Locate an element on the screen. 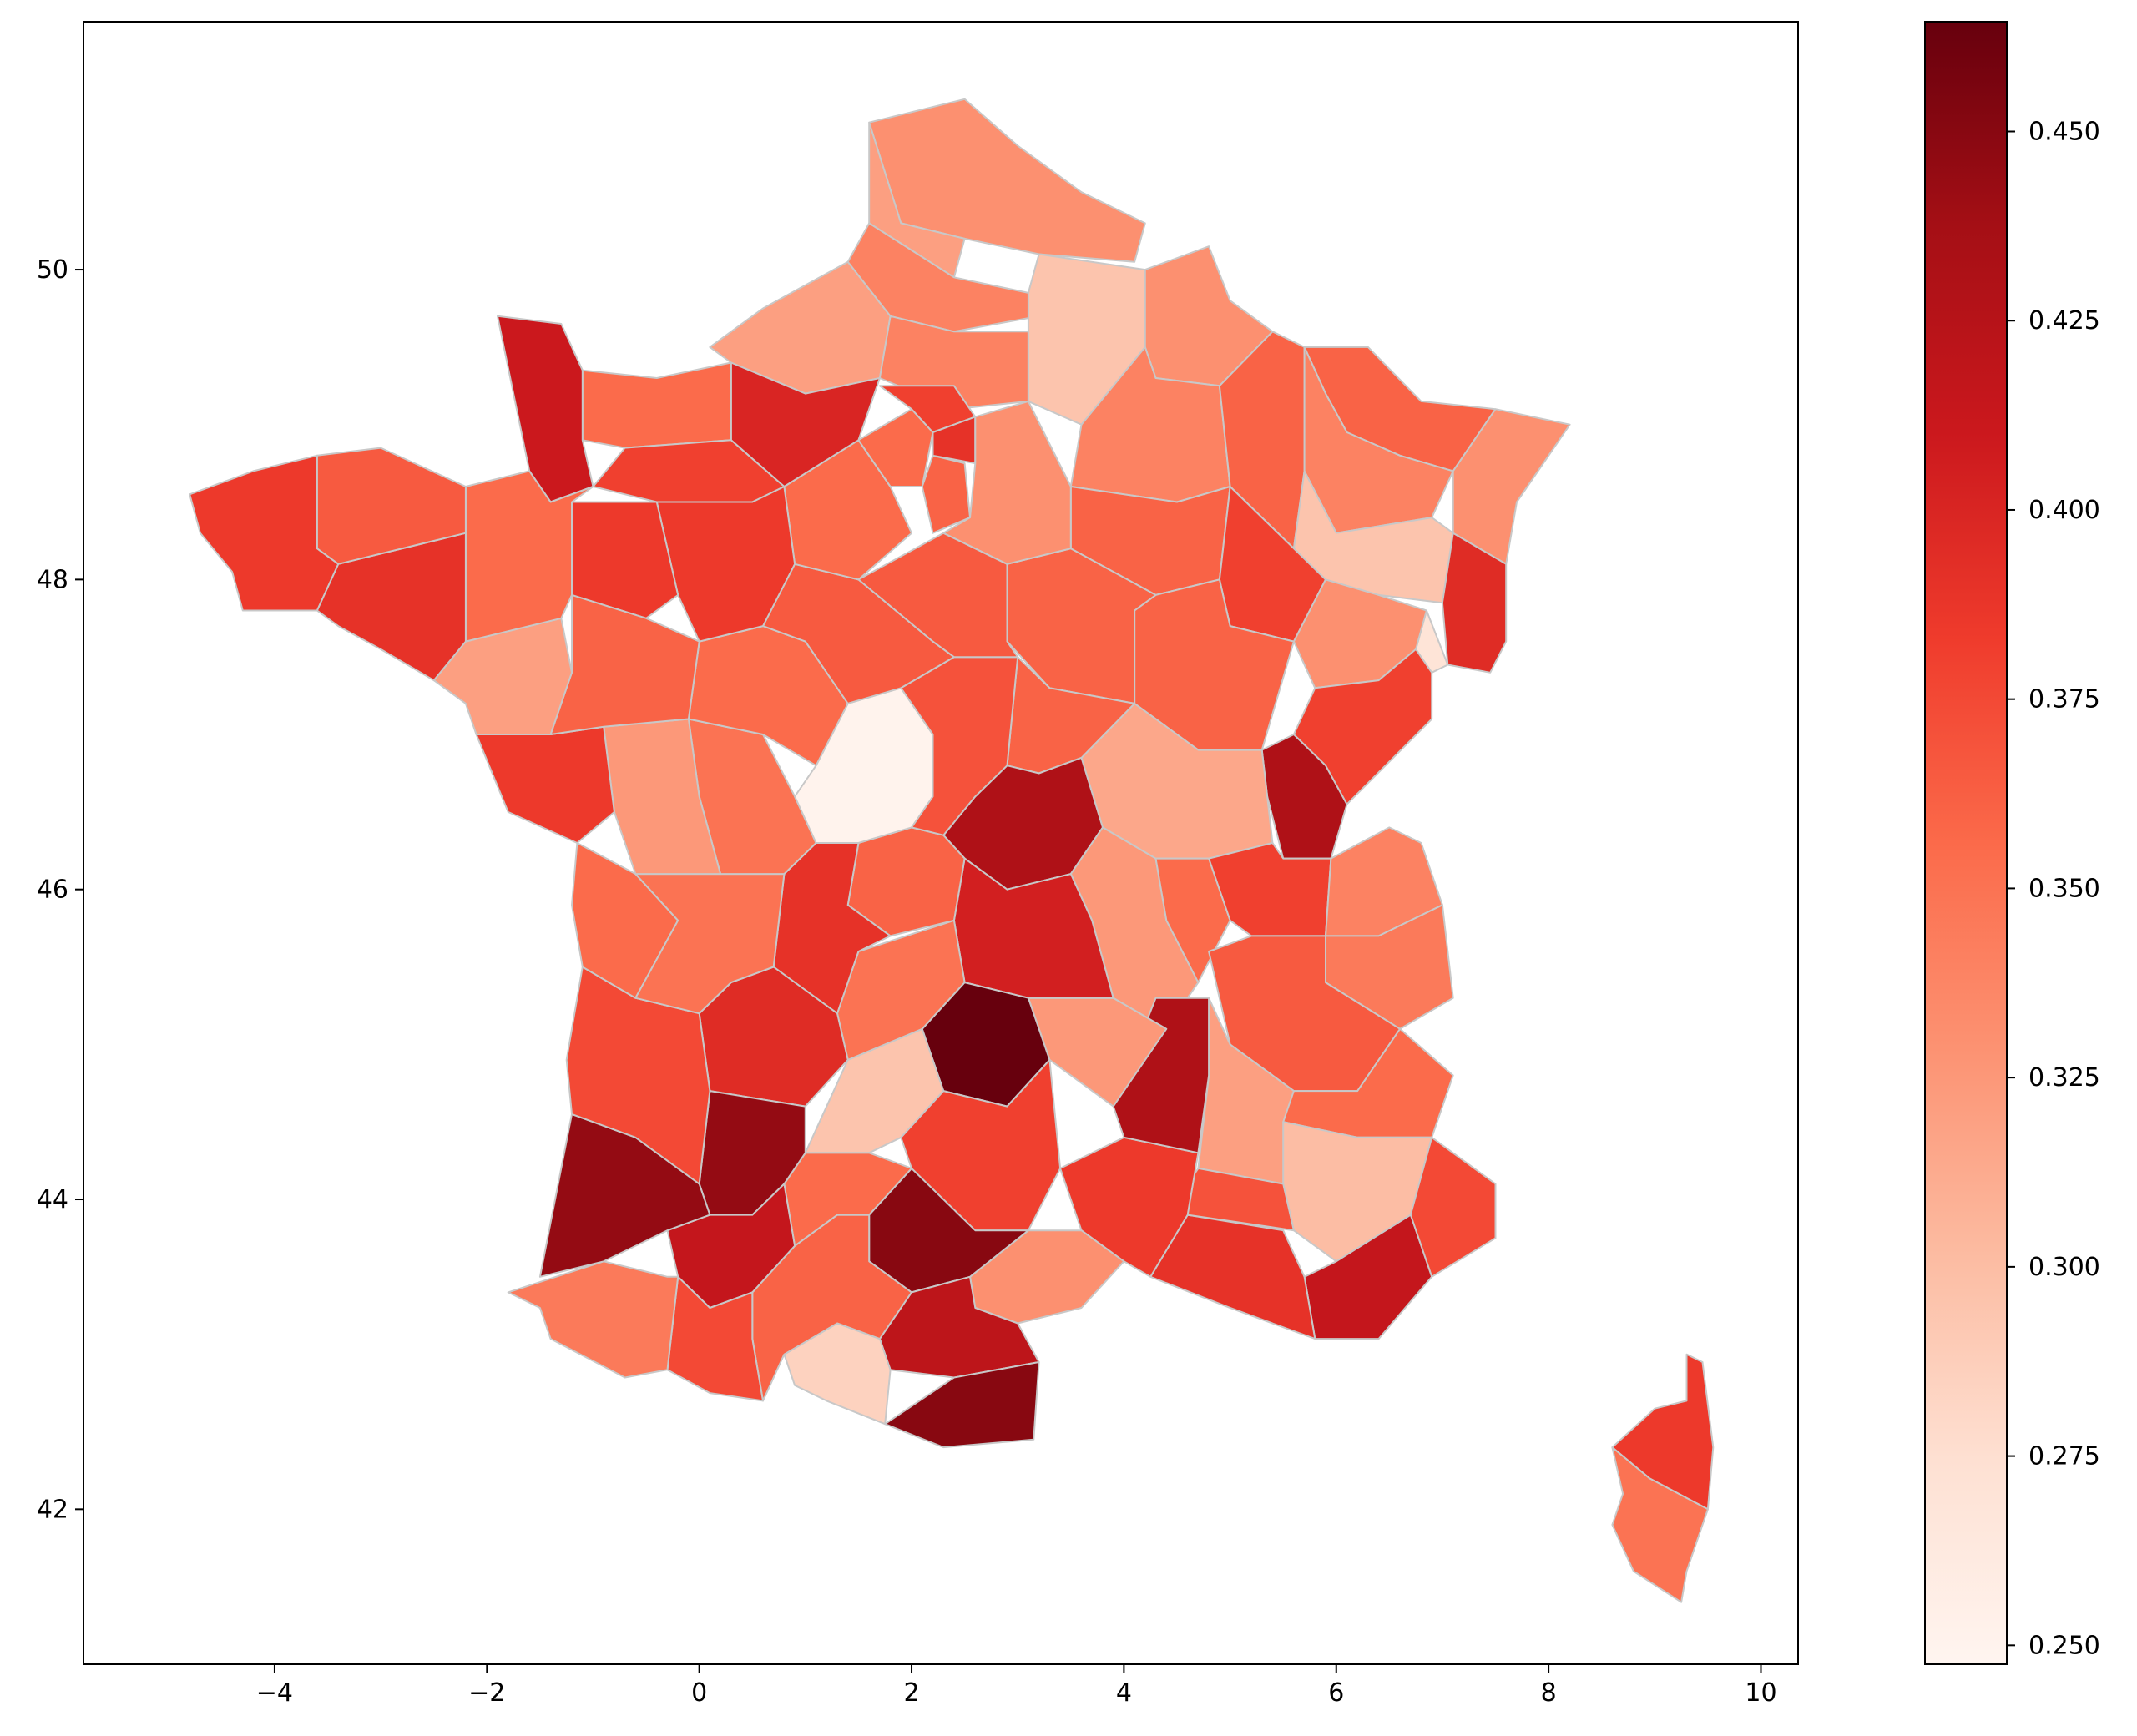  colorbar-tick-label: 0.400 is located at coordinates (2064, 510).